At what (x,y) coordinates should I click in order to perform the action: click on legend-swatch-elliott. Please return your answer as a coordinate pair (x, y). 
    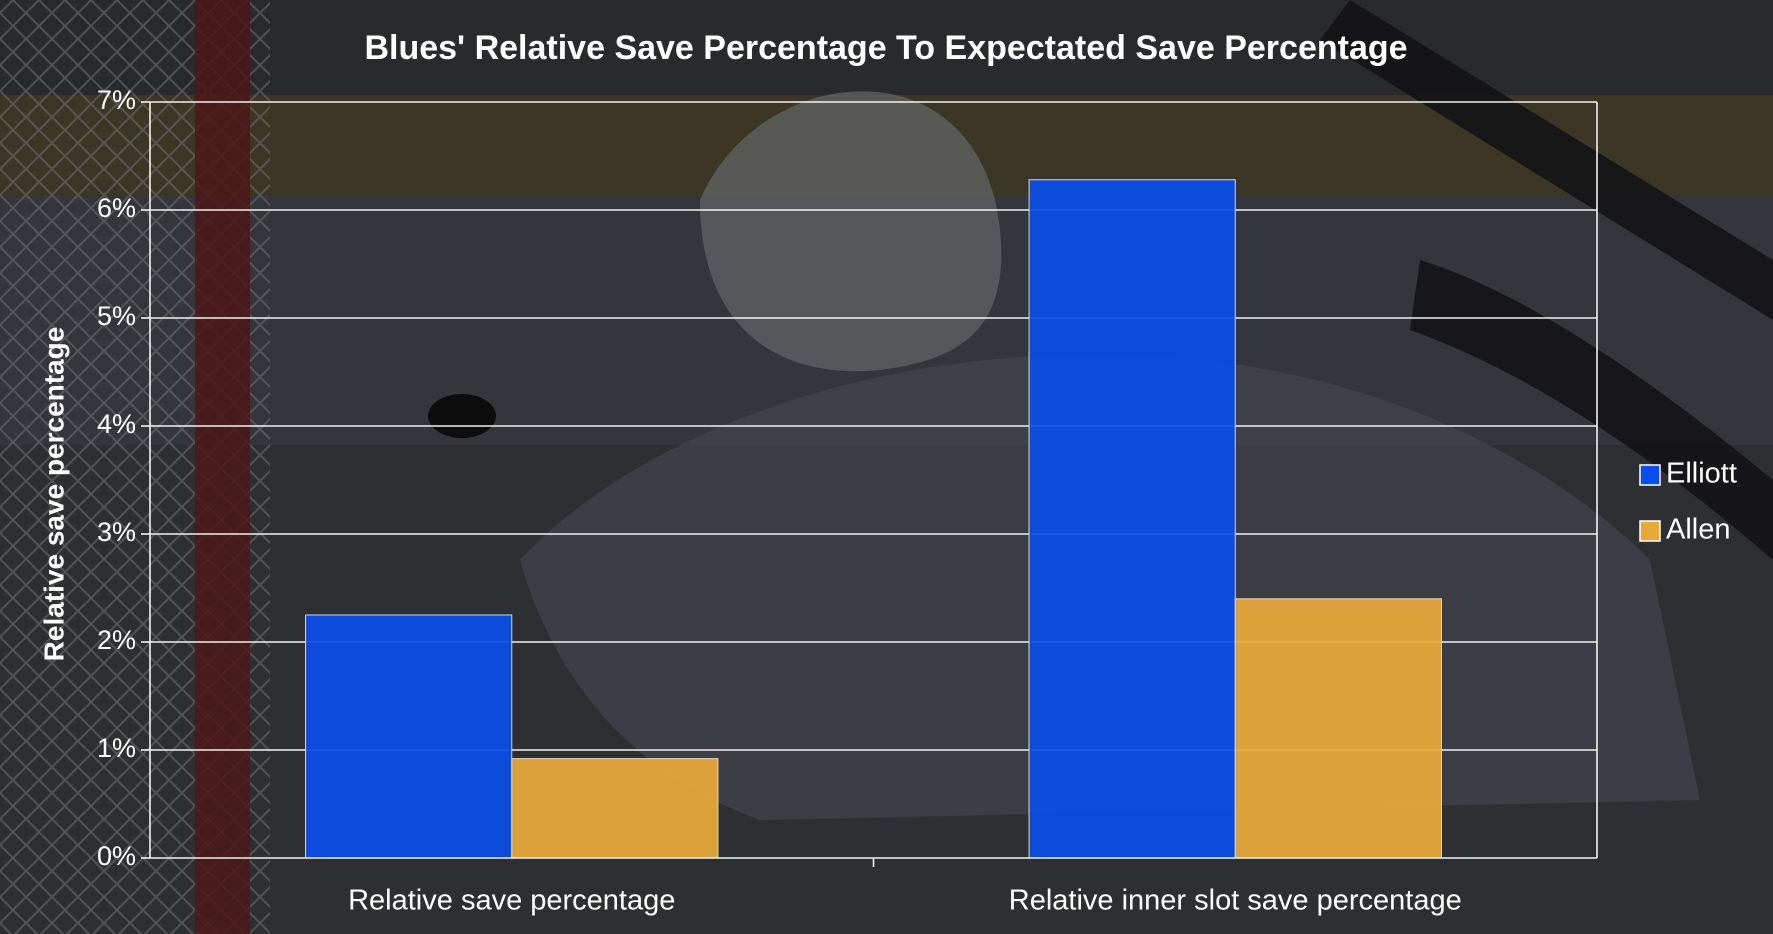
    Looking at the image, I should click on (1650, 475).